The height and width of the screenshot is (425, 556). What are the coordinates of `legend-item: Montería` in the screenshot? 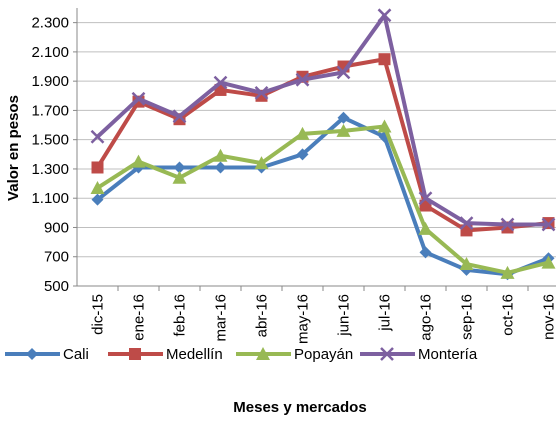 It's located at (419, 354).